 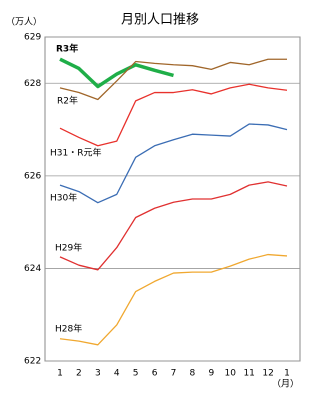 What do you see at coordinates (117, 374) in the screenshot?
I see `x-tick-label: 4` at bounding box center [117, 374].